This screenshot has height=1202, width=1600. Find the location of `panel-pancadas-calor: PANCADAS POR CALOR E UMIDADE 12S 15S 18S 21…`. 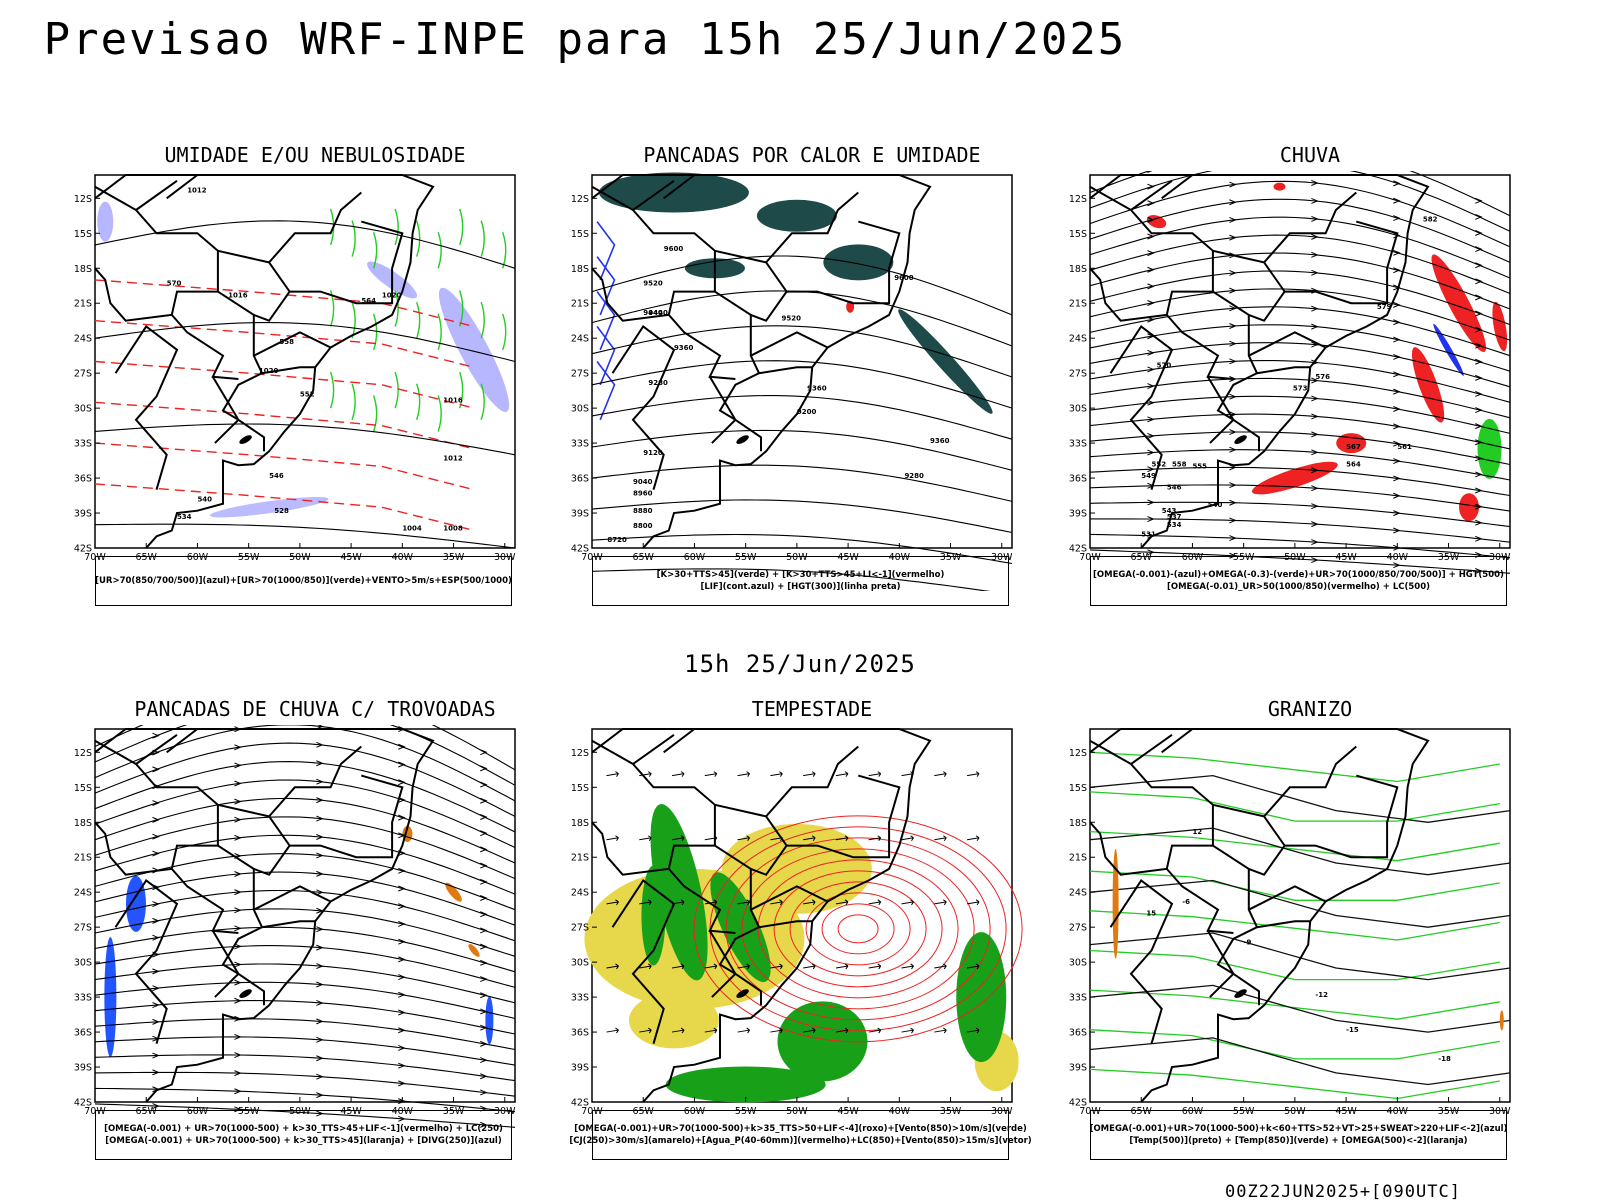

panel-pancadas-calor: PANCADAS POR CALOR E UMIDADE 12S 15S 18S 21… is located at coordinates (821, 383).